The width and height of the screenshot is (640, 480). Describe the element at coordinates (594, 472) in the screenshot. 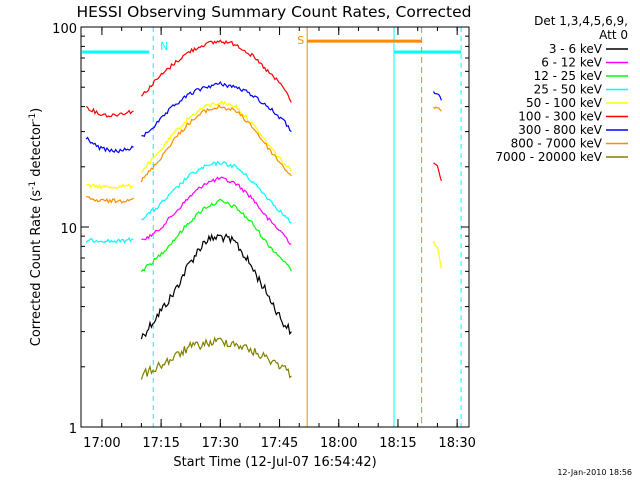

I see `timestamp: 12-Jan-2010 18:56` at that location.